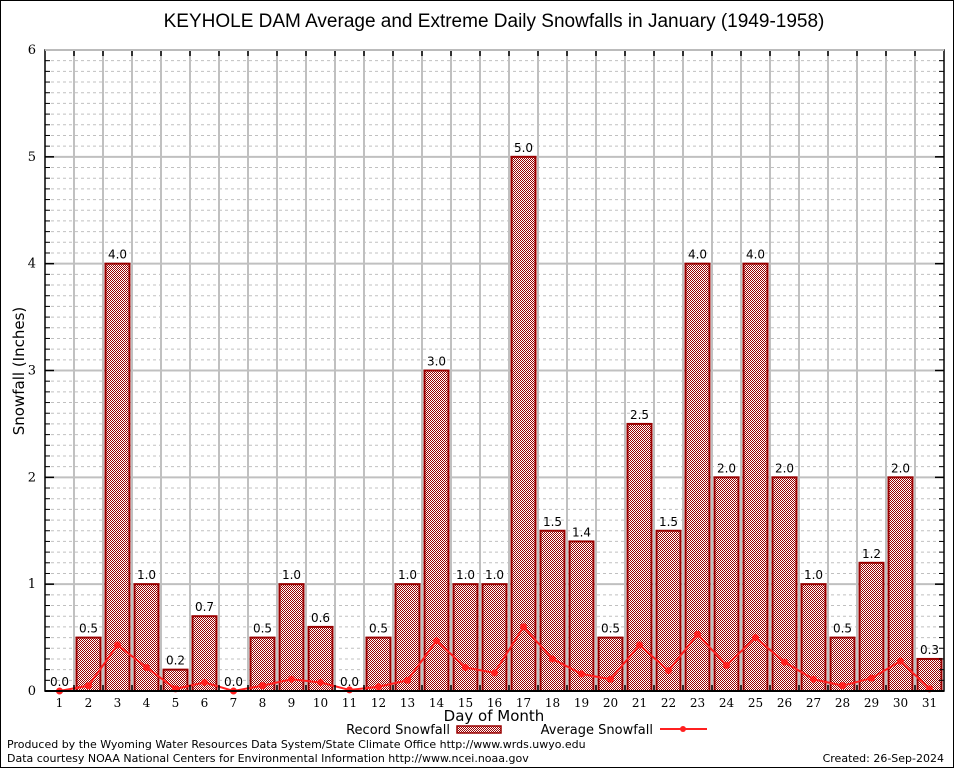 The height and width of the screenshot is (768, 954). I want to click on x-tick-label: 13, so click(407, 703).